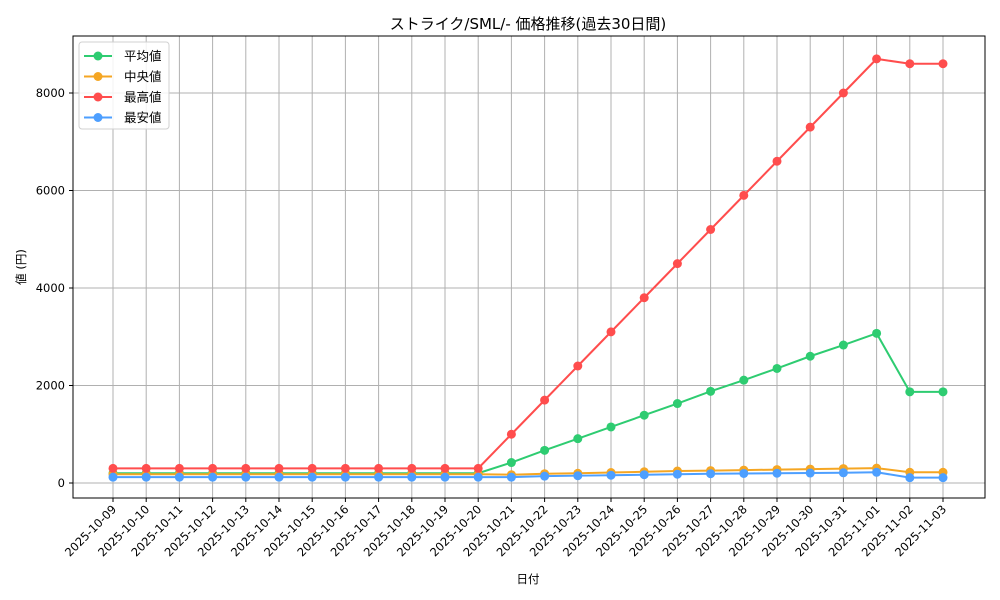  Describe the element at coordinates (528, 24) in the screenshot. I see `chart-title: ストライク/SML/- 価格推移(過去30日間)` at that location.